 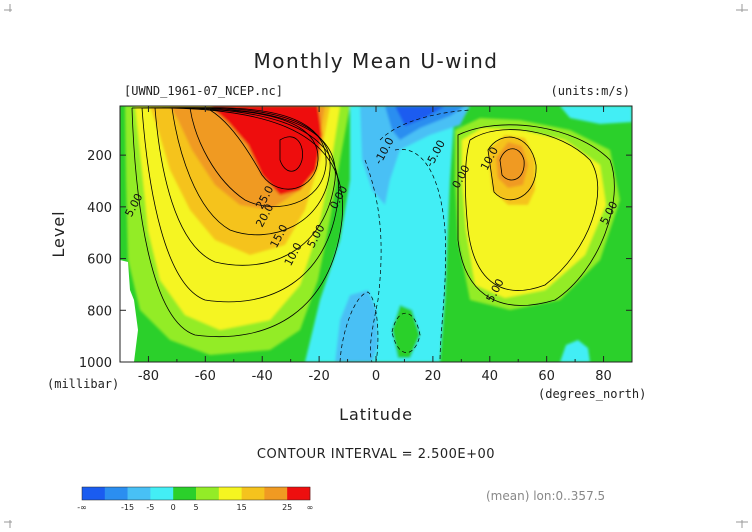 What do you see at coordinates (546, 376) in the screenshot?
I see `x-tick-label: 60` at bounding box center [546, 376].